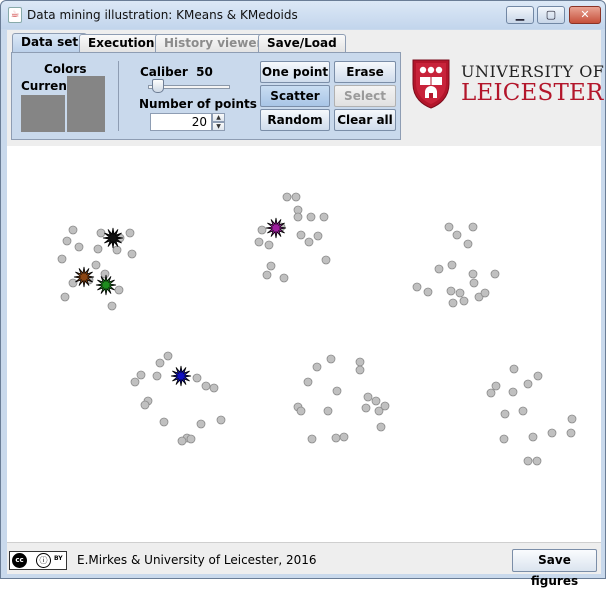 Image resolution: width=606 pixels, height=592 pixels. Describe the element at coordinates (302, 43) in the screenshot. I see `tab-save-load: Save/Load` at that location.